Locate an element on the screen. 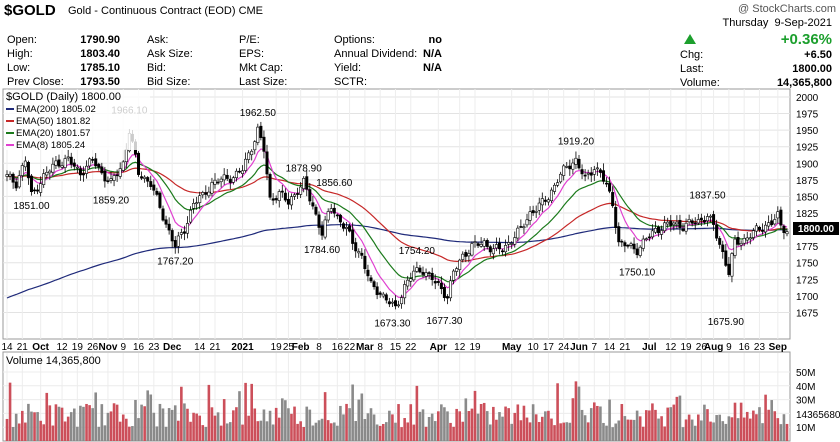 The image size is (840, 442). watermark: @ StockCharts.com is located at coordinates (787, 9).